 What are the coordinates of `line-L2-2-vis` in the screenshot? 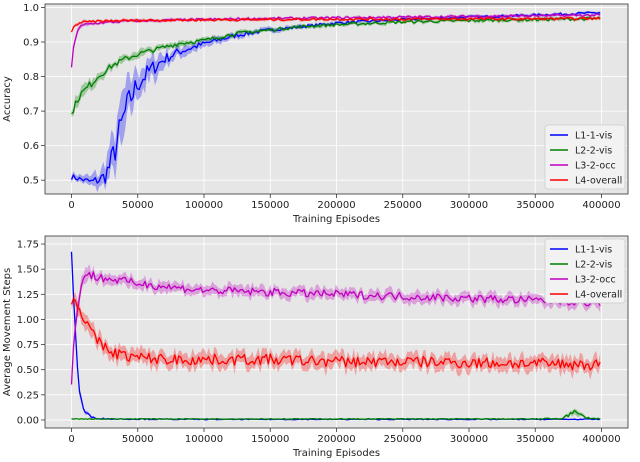 It's located at (336, 415).